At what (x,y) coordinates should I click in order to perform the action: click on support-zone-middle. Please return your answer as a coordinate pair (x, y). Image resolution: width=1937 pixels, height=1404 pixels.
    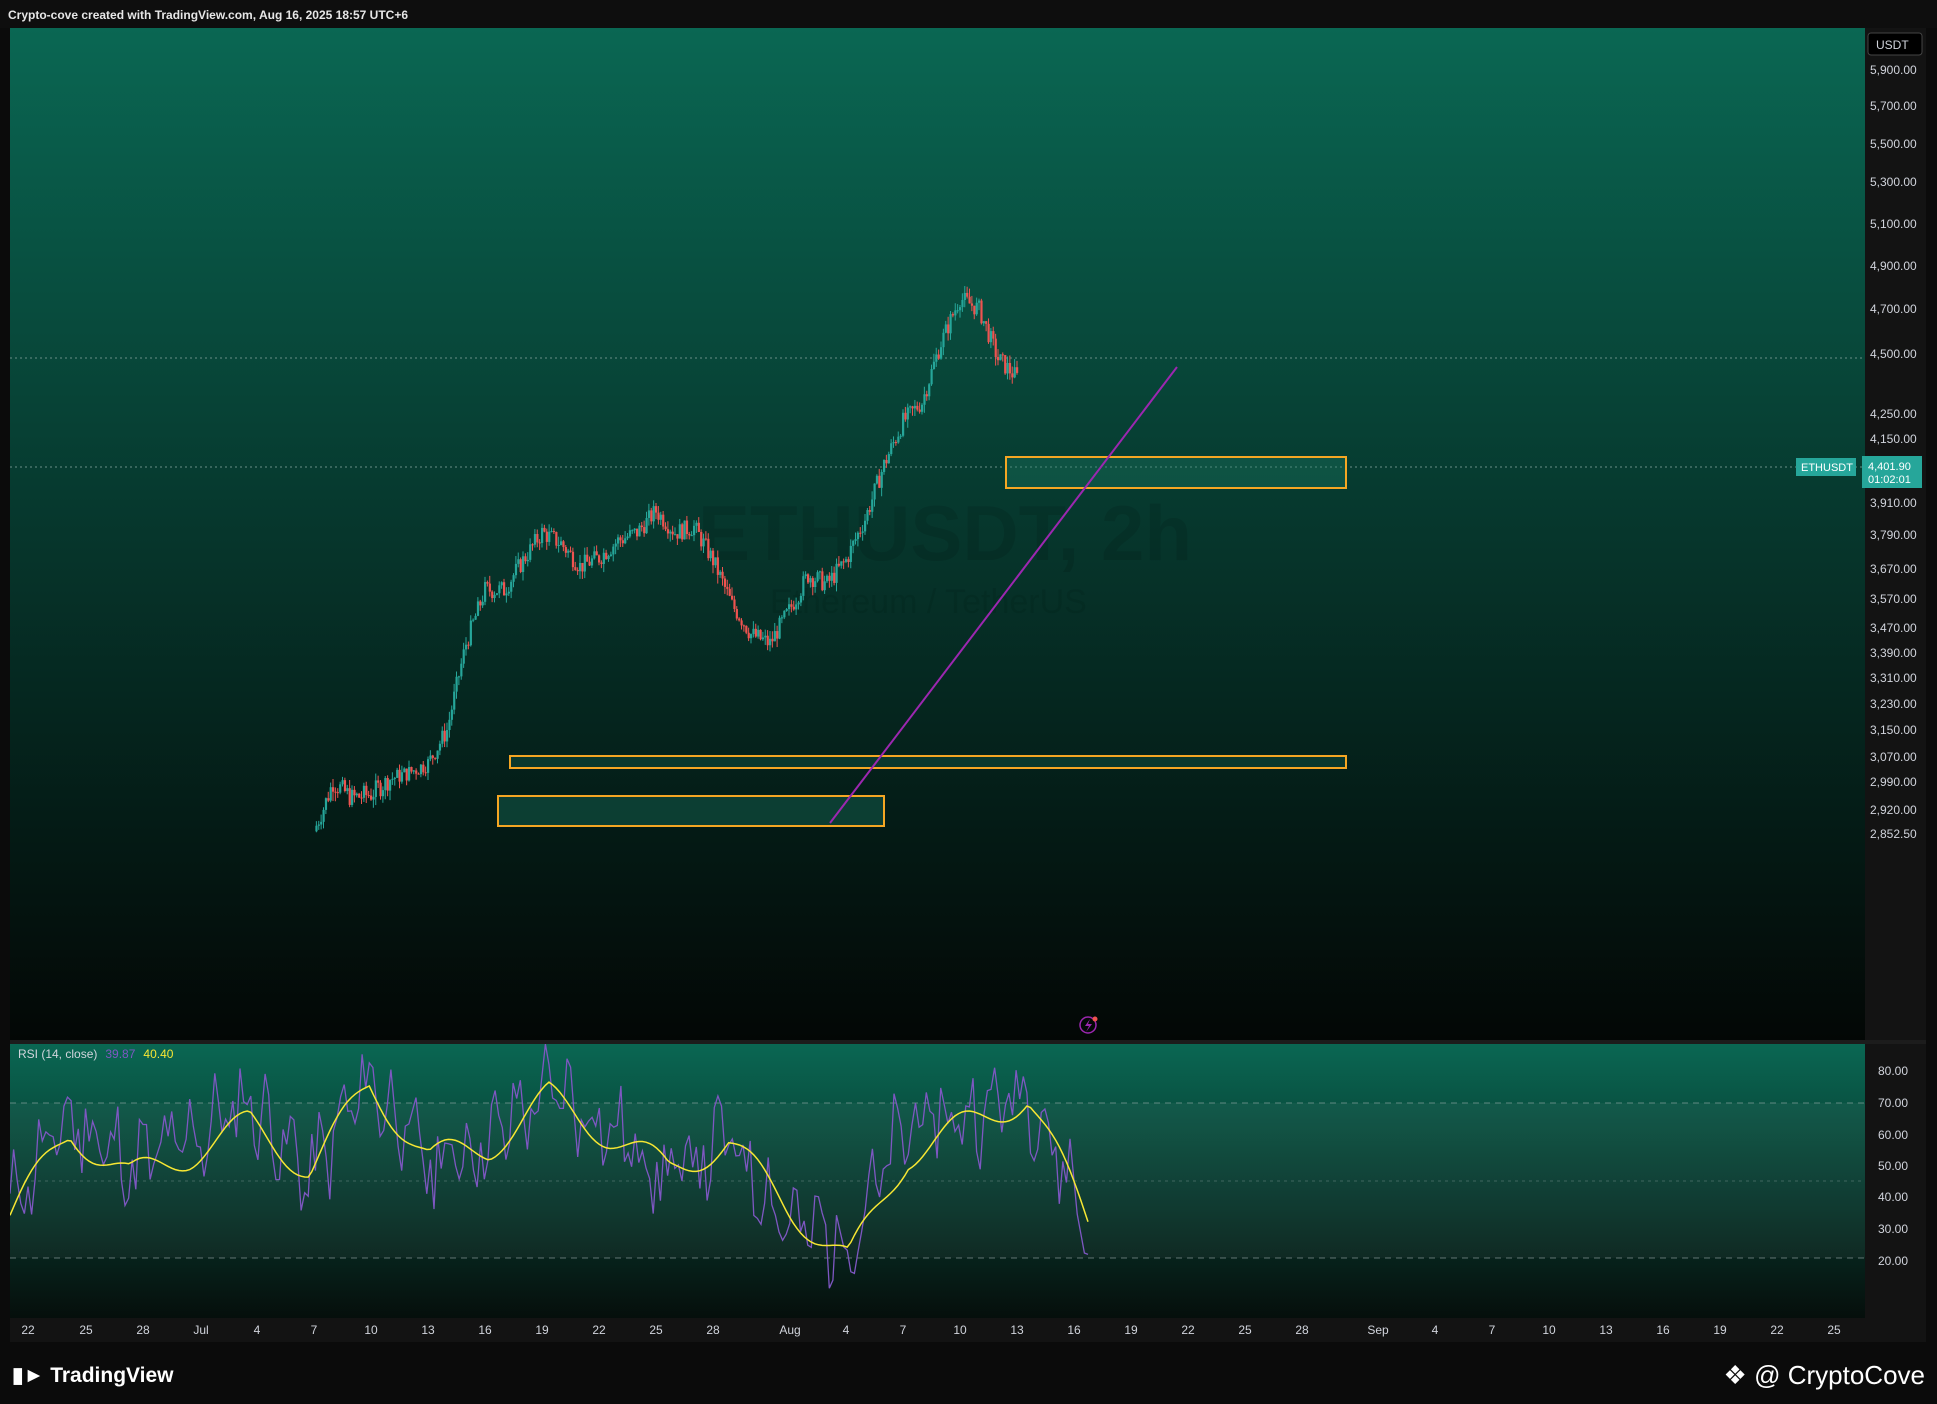
    Looking at the image, I should click on (928, 762).